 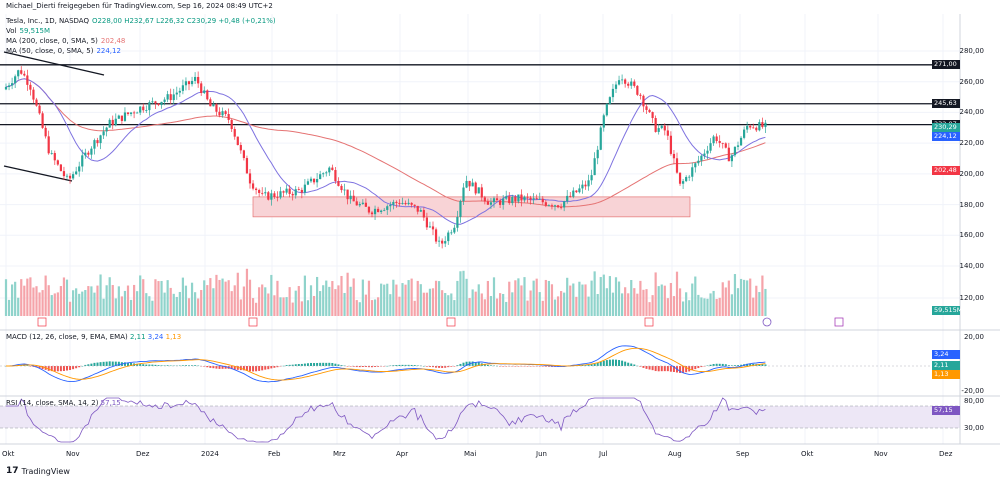 What do you see at coordinates (946, 104) in the screenshot?
I see `price-badge-1: 245,63` at bounding box center [946, 104].